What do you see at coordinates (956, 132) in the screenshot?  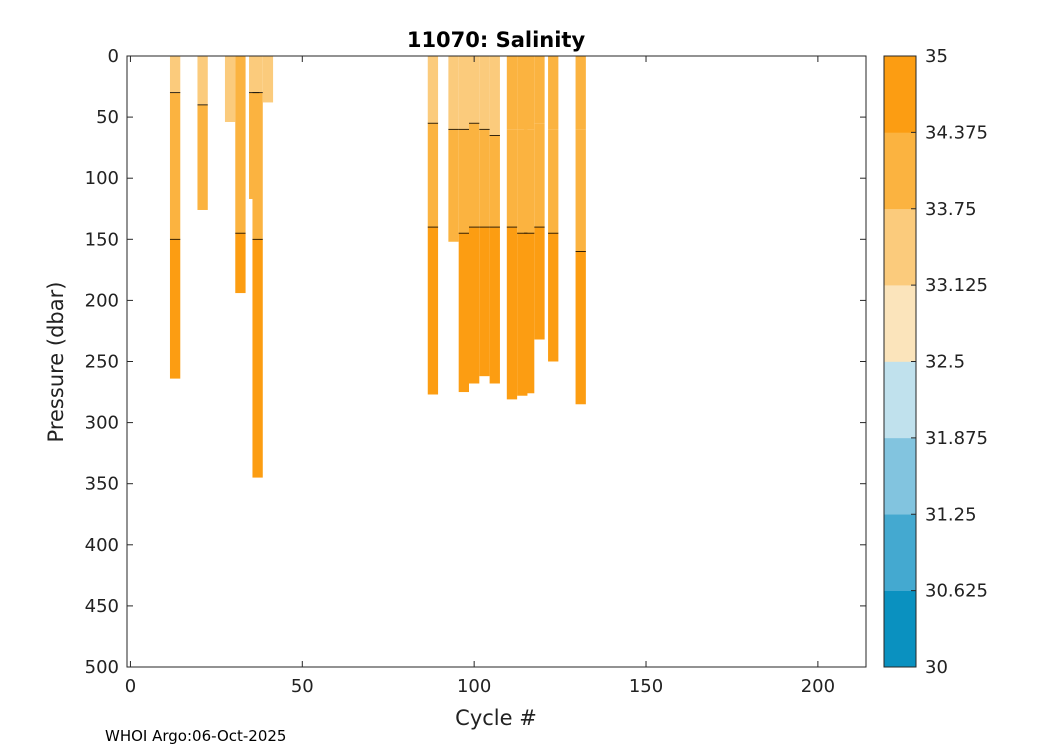 I see `colorbar-label: 34.375` at bounding box center [956, 132].